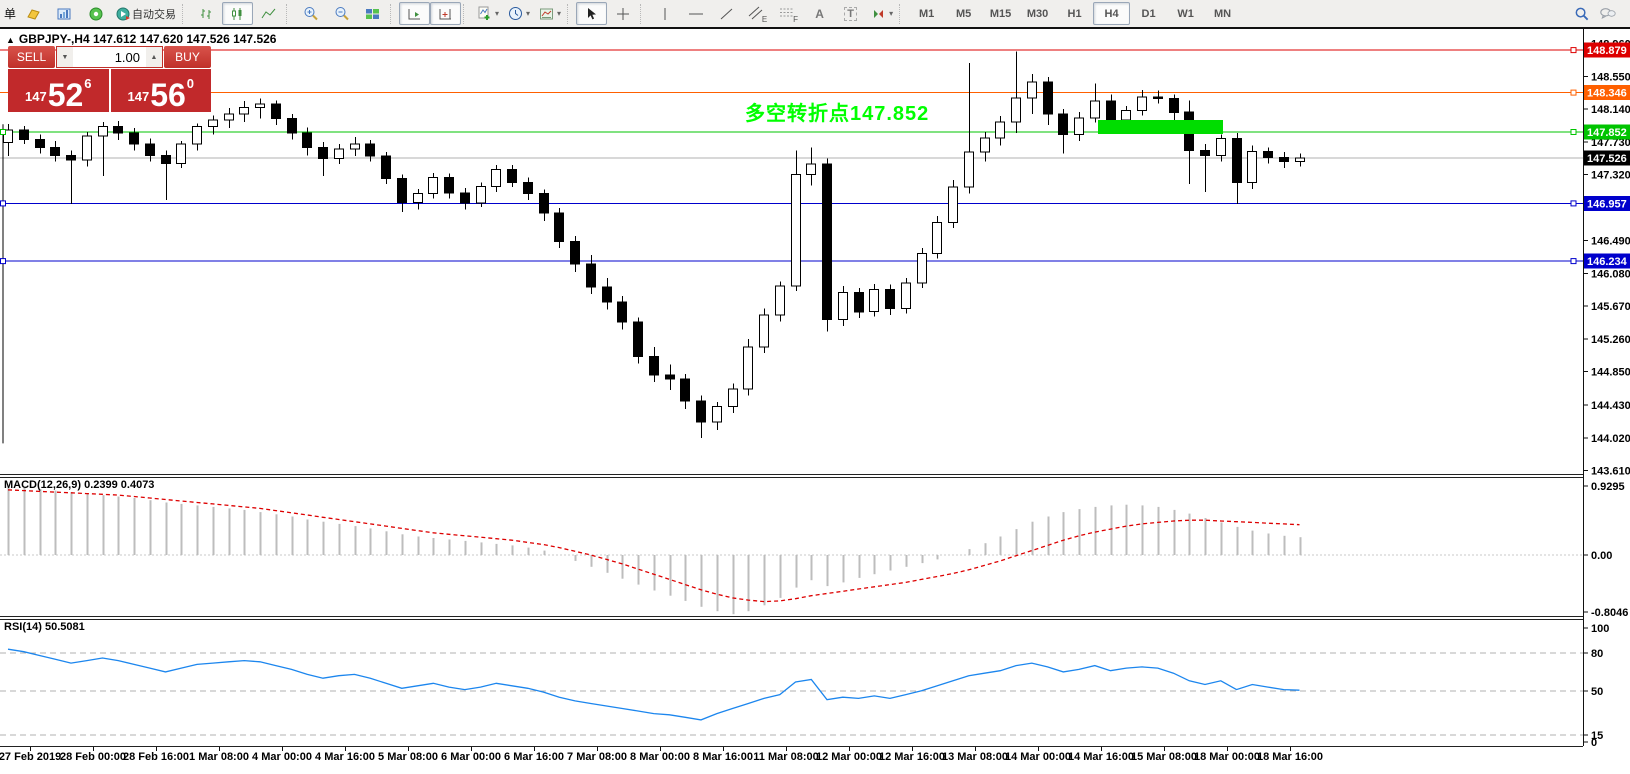 The image size is (1630, 774). I want to click on cursor-button, so click(592, 13).